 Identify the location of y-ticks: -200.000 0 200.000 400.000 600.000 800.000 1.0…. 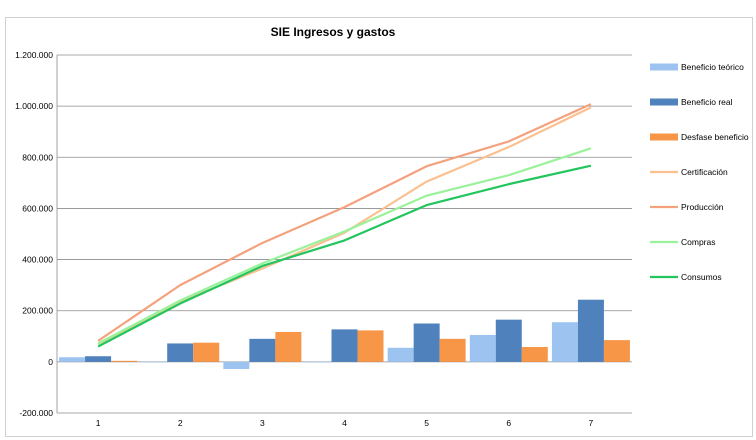
(34, 234).